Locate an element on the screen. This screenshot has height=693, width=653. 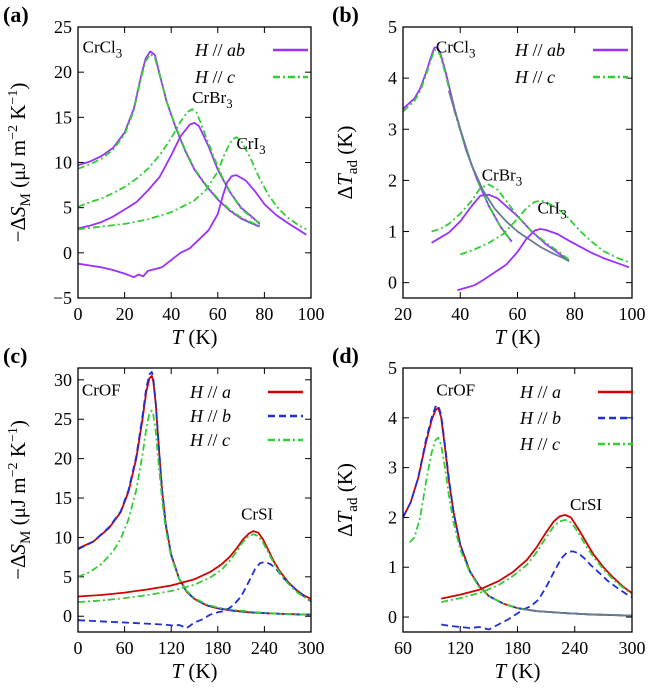
y-tick-label: 30 is located at coordinates (63, 380).